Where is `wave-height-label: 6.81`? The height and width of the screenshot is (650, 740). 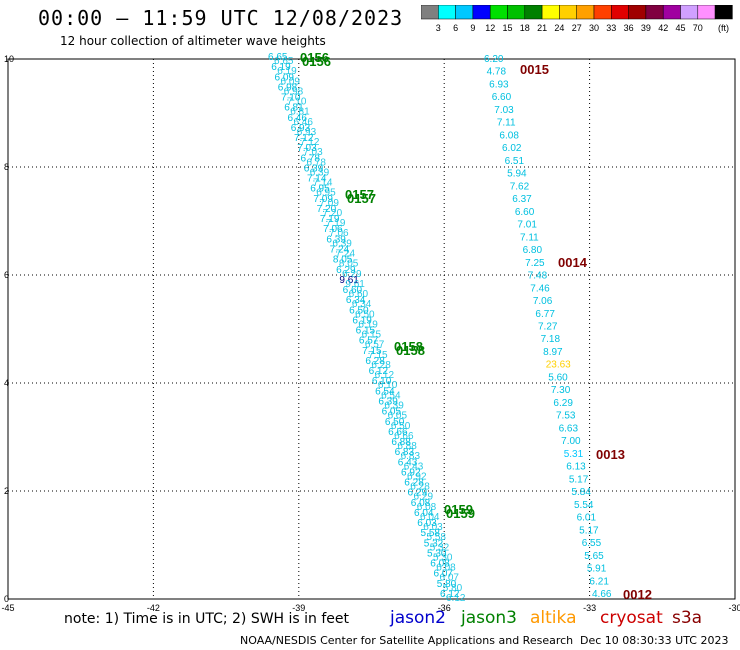
wave-height-label: 6.81 is located at coordinates (294, 108).